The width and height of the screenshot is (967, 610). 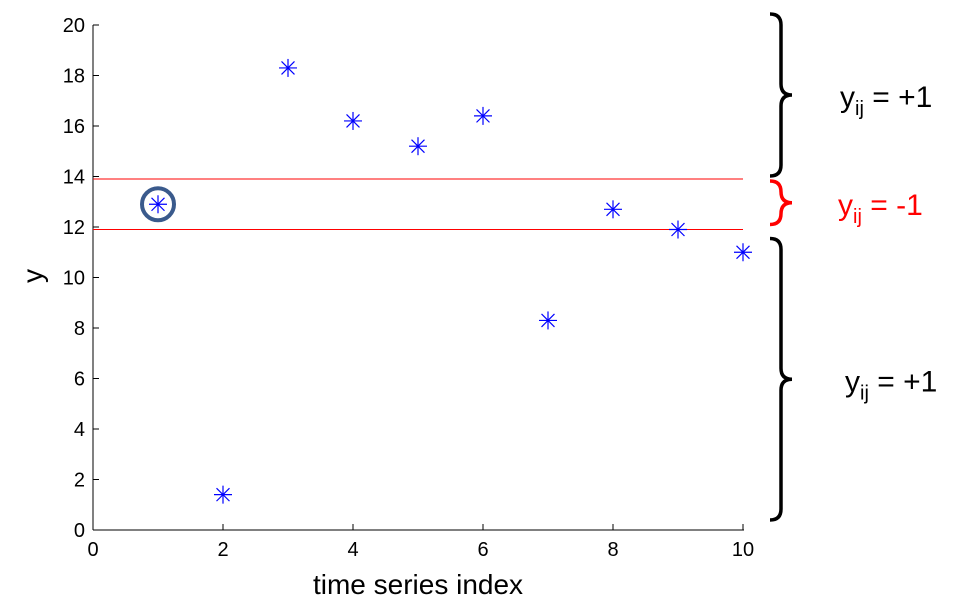 What do you see at coordinates (74, 127) in the screenshot?
I see `y-tick-label: 16` at bounding box center [74, 127].